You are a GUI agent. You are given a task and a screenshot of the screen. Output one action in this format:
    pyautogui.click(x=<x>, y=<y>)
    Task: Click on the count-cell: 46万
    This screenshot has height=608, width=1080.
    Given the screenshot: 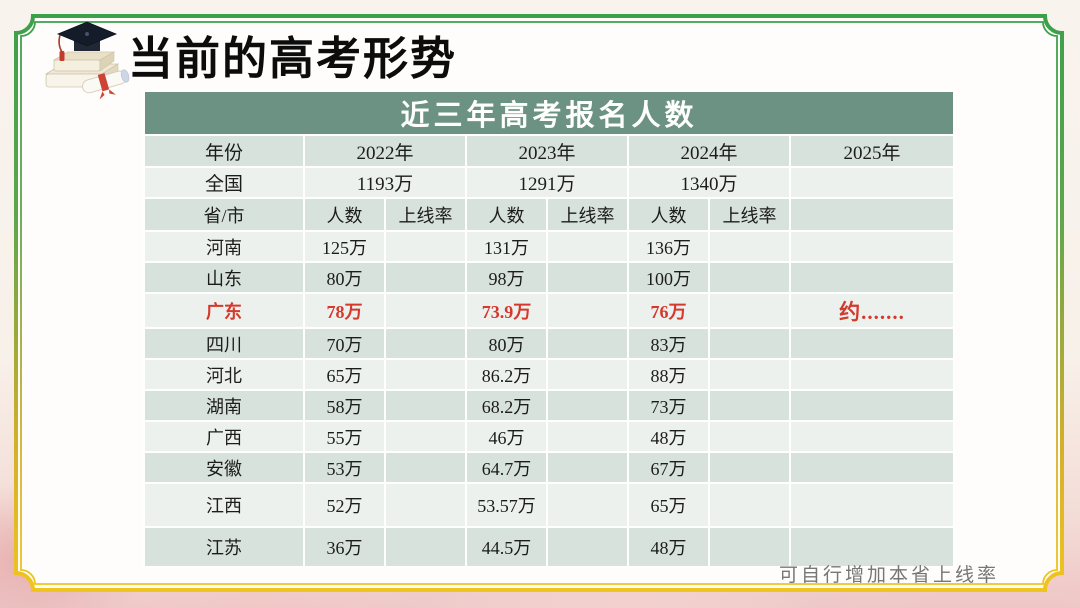 What is the action you would take?
    pyautogui.click(x=506, y=436)
    